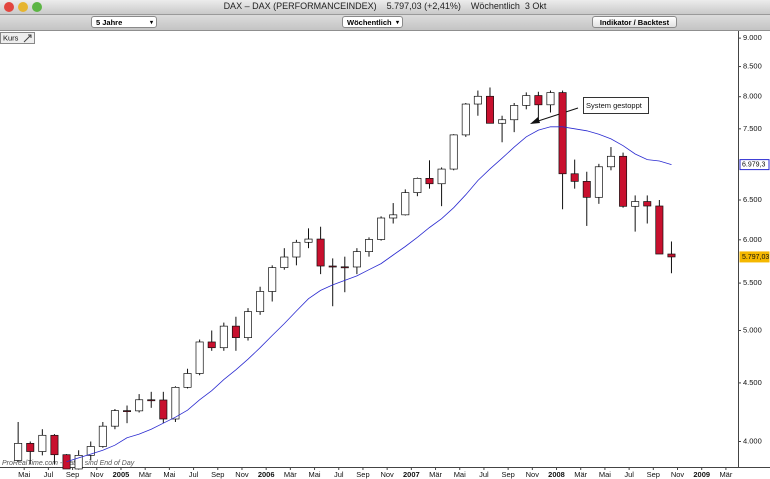 This screenshot has width=770, height=479. Describe the element at coordinates (121, 474) in the screenshot. I see `x-tick-label: 2005` at that location.